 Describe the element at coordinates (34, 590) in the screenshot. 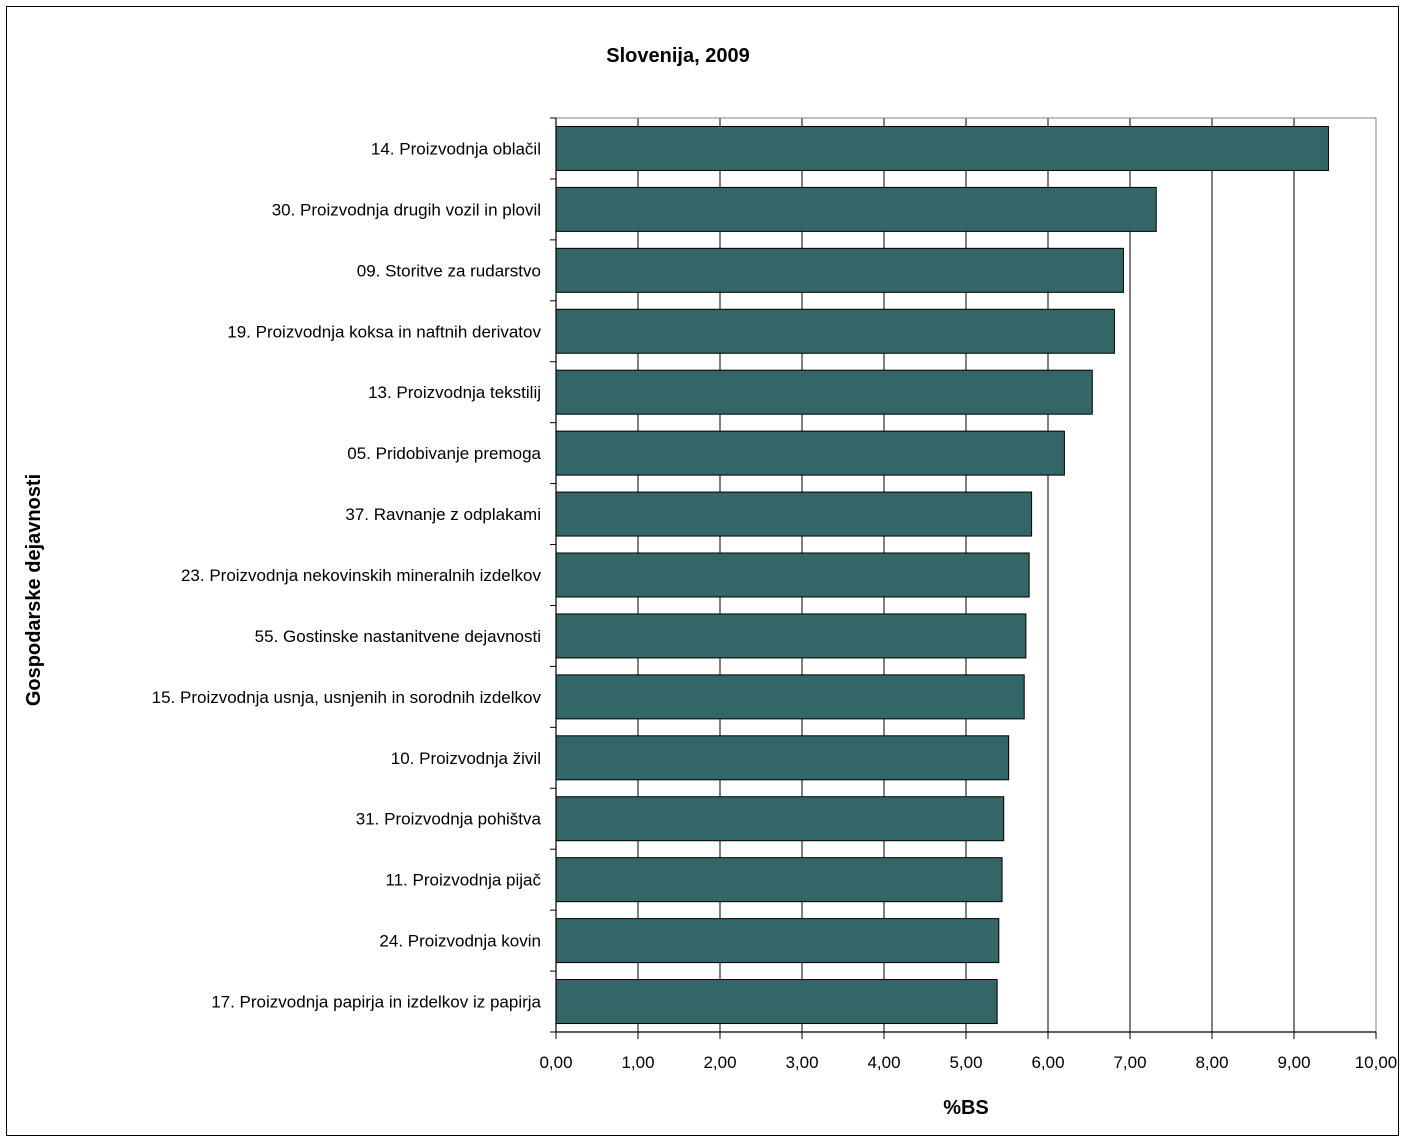

I see `y-axis-title: Gospodarske dejavnosti` at that location.